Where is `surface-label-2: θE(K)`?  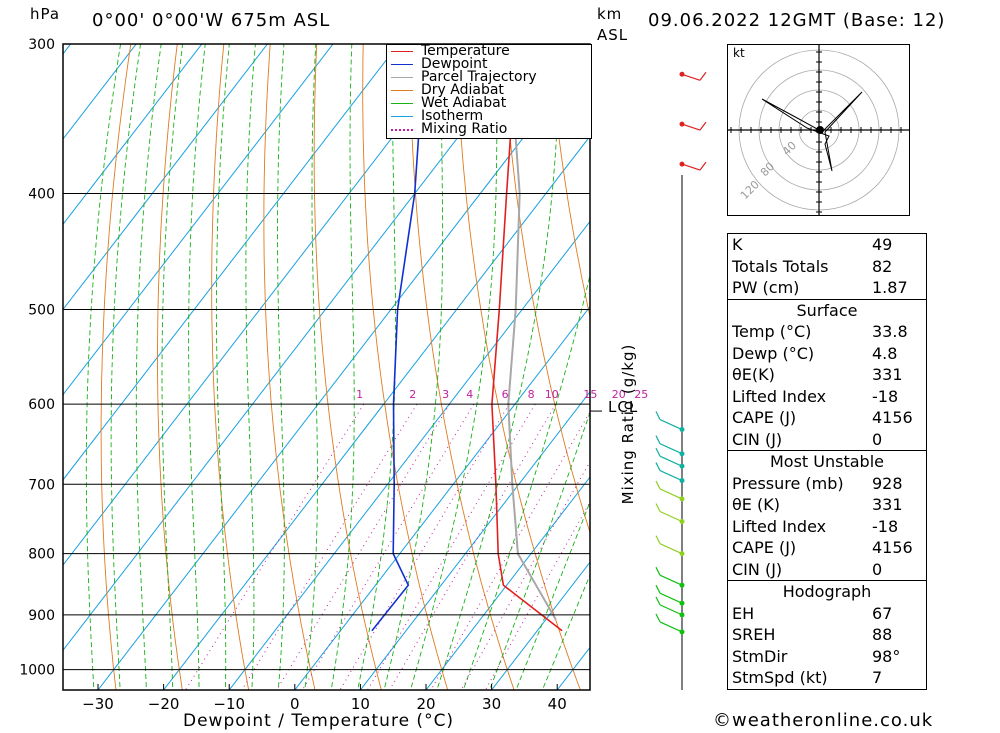 surface-label-2: θE(K) is located at coordinates (753, 375).